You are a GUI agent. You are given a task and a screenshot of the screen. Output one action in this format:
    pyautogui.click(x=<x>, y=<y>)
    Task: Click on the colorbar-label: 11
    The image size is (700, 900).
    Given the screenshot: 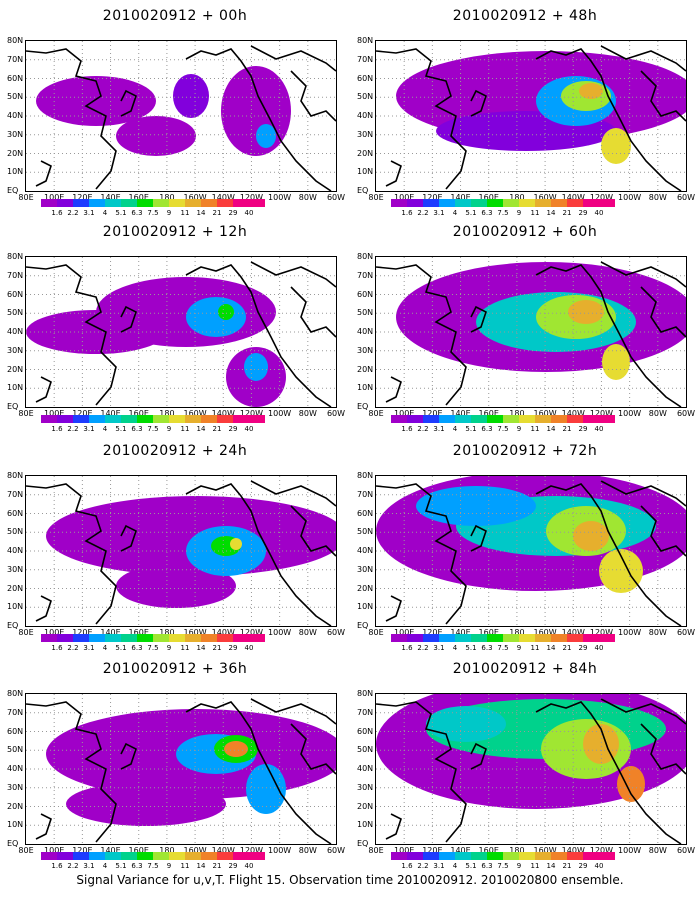 What is the action you would take?
    pyautogui.click(x=535, y=429)
    